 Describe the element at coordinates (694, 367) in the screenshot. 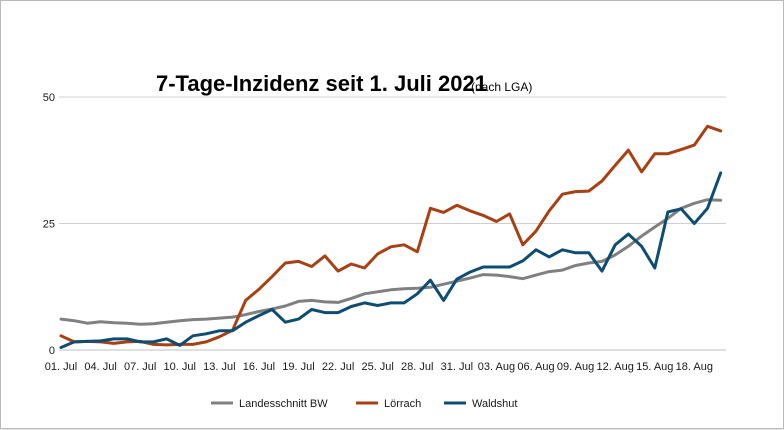

I see `x-tick-label: 18. Aug` at that location.